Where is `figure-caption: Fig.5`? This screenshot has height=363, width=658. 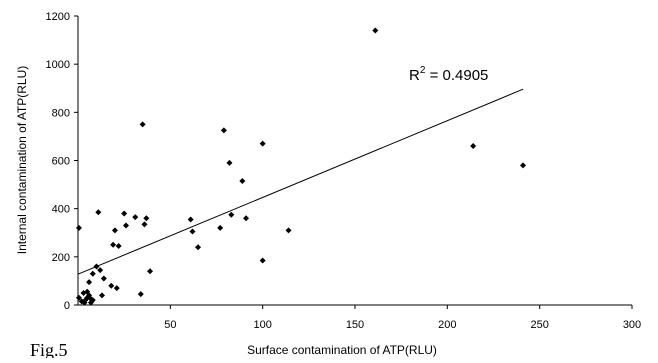 figure-caption: Fig.5 is located at coordinates (49, 349).